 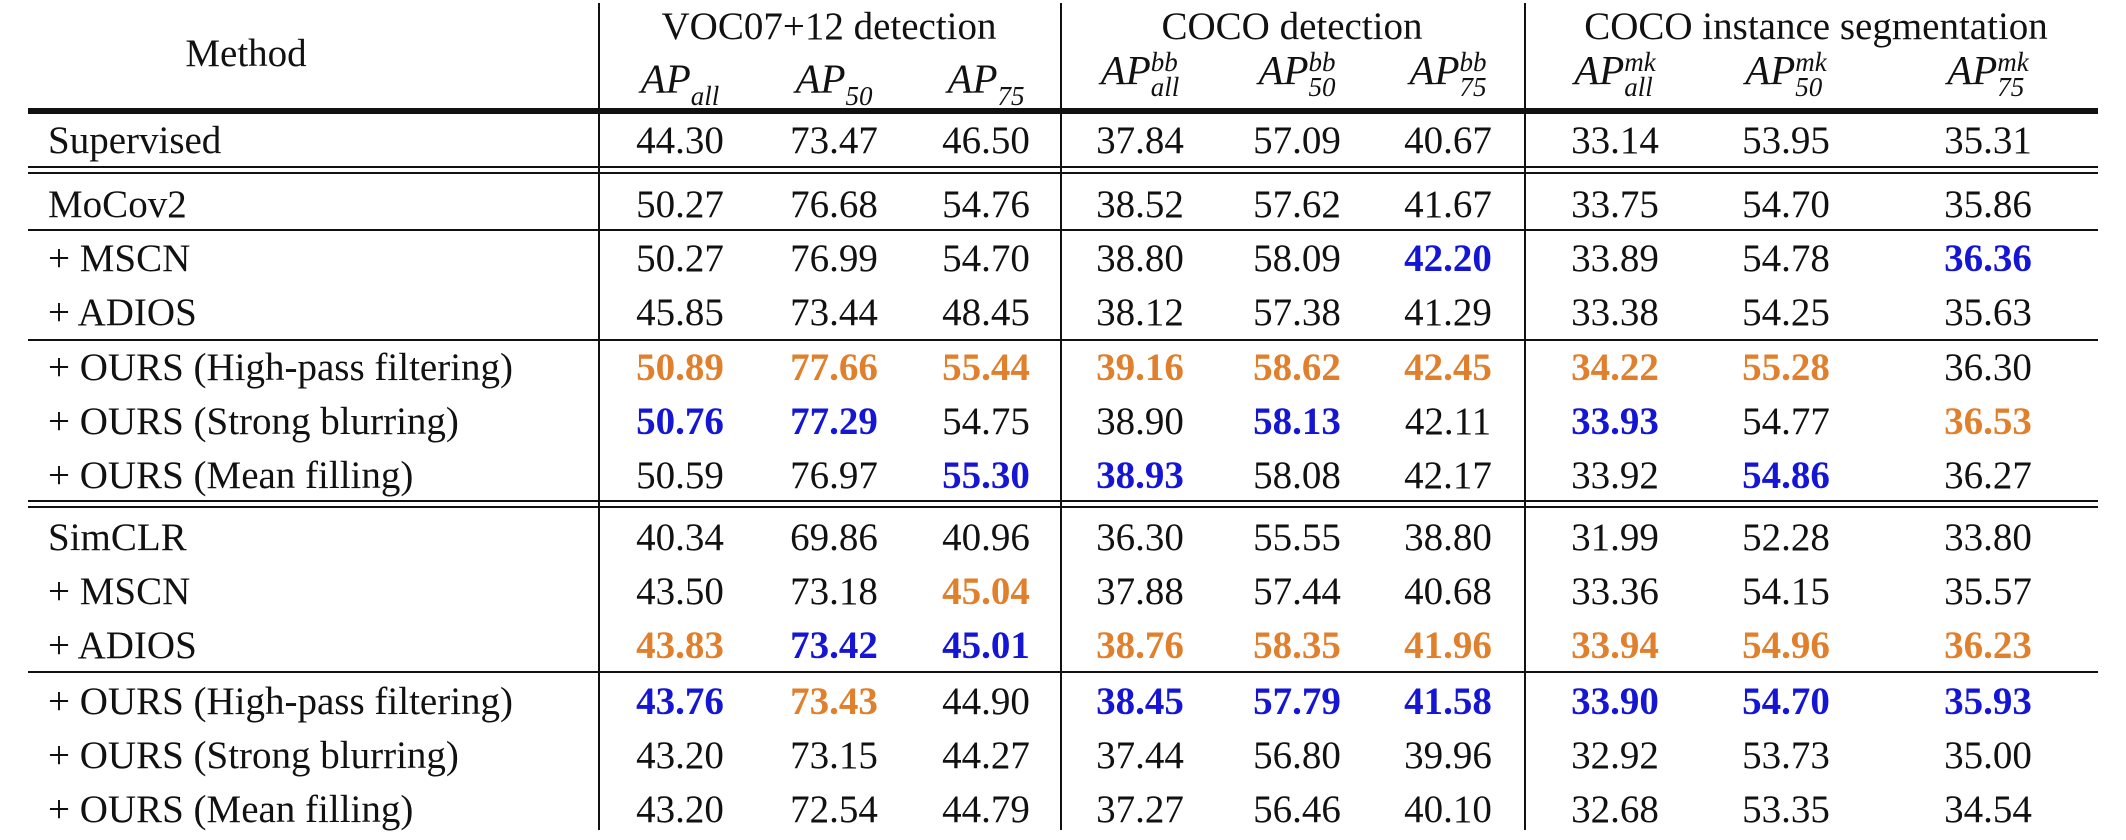 I want to click on table-cell: 54.77, so click(x=1786, y=421).